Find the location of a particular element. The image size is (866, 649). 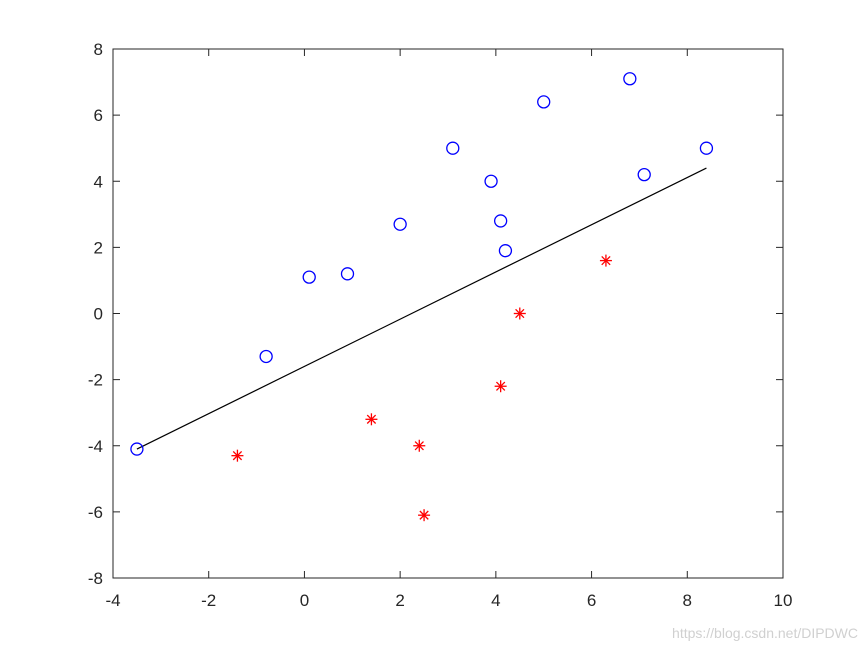

x-tick-label: -4 is located at coordinates (112, 600).